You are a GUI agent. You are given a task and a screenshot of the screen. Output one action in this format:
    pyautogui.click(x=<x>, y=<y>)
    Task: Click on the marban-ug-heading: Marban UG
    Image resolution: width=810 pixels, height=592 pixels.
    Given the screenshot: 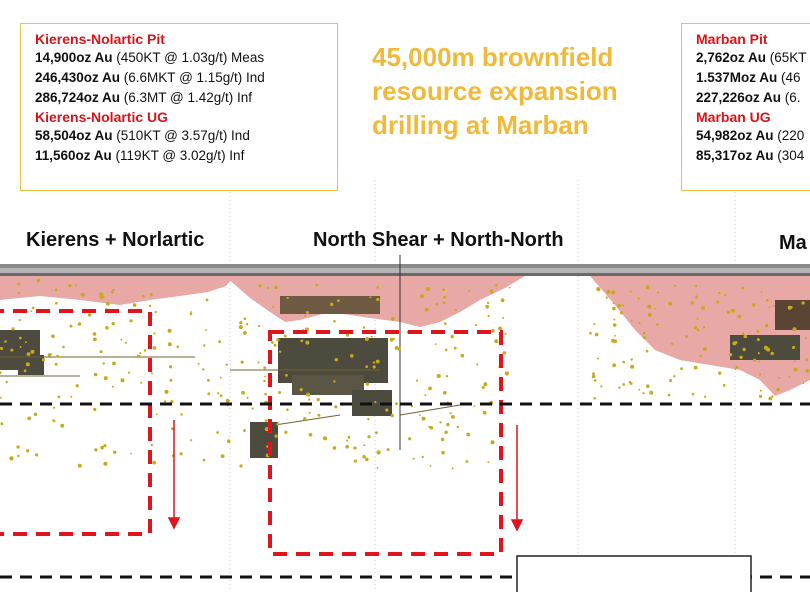 What is the action you would take?
    pyautogui.click(x=733, y=117)
    